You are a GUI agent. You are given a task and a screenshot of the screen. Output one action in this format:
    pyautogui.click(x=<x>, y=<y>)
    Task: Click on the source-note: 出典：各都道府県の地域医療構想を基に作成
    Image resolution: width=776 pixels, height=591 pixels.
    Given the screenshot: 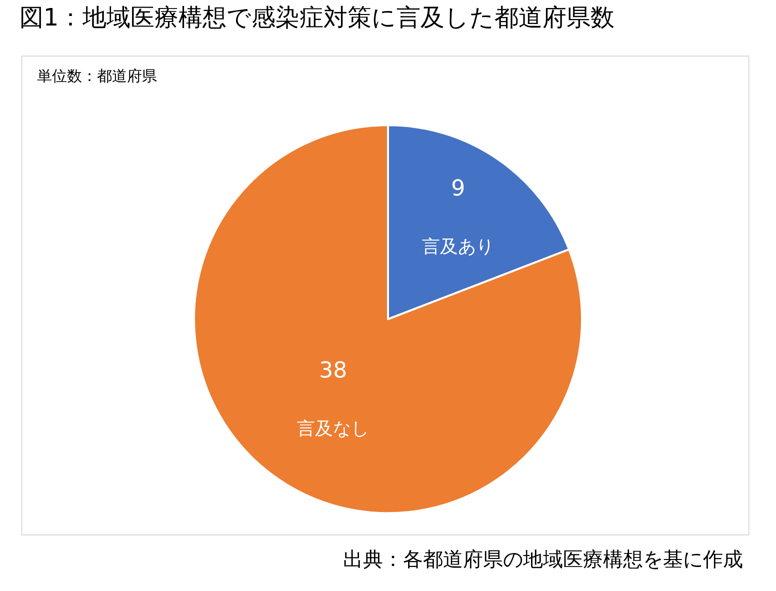 What is the action you would take?
    pyautogui.click(x=543, y=559)
    